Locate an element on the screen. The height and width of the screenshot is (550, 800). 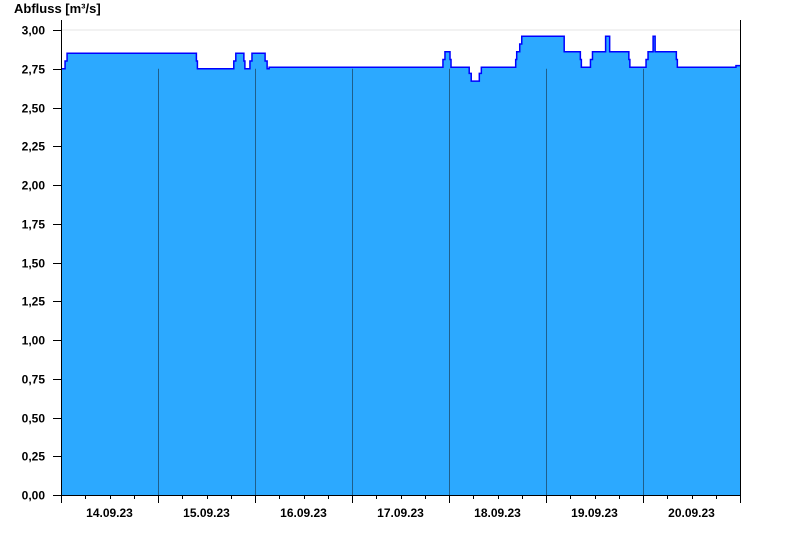
y-tick-label: 2,00 is located at coordinates (34, 186).